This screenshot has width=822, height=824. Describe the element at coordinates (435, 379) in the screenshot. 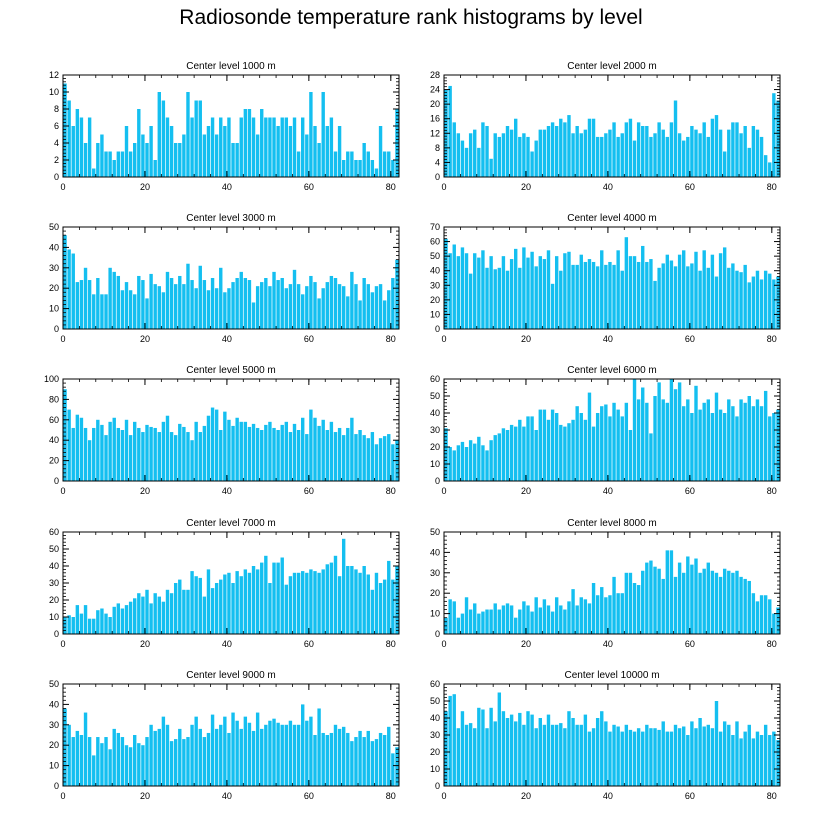

I see `y-tick-label: 60` at that location.